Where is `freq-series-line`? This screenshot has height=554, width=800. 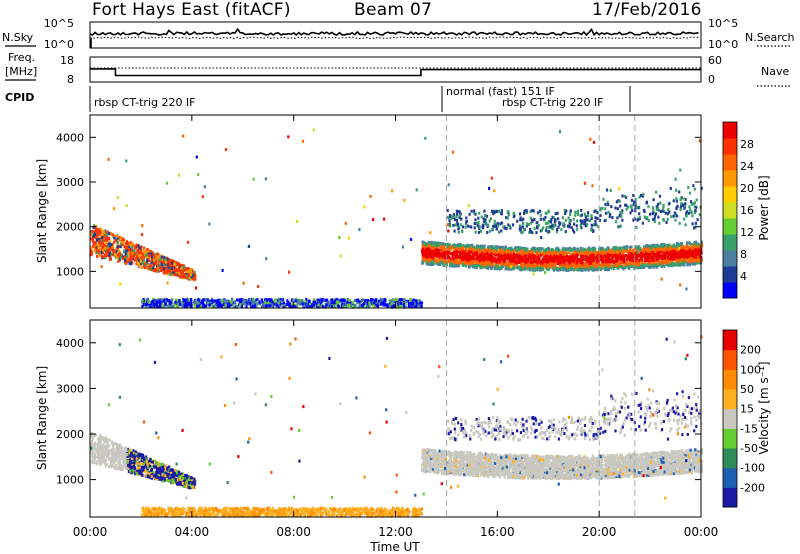
freq-series-line is located at coordinates (395, 72).